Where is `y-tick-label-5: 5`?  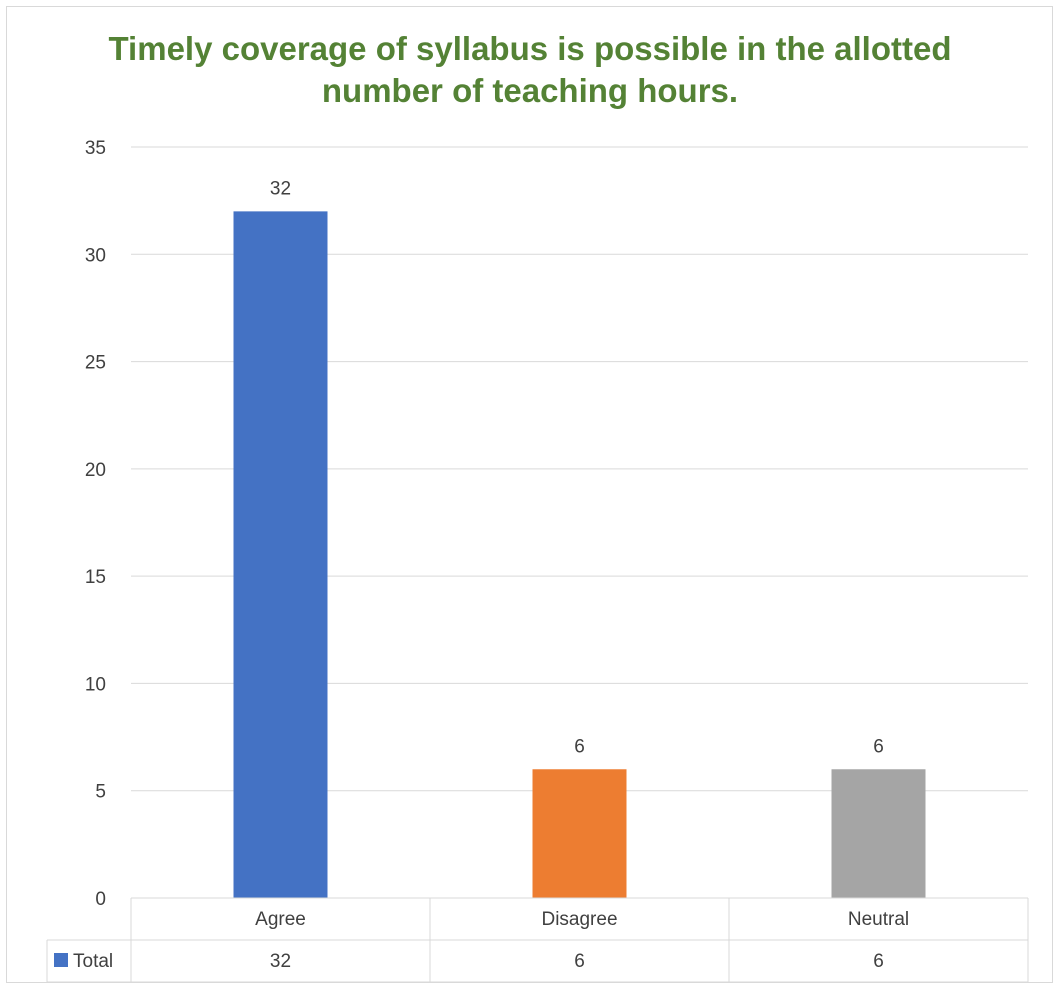 y-tick-label-5: 5 is located at coordinates (100, 792).